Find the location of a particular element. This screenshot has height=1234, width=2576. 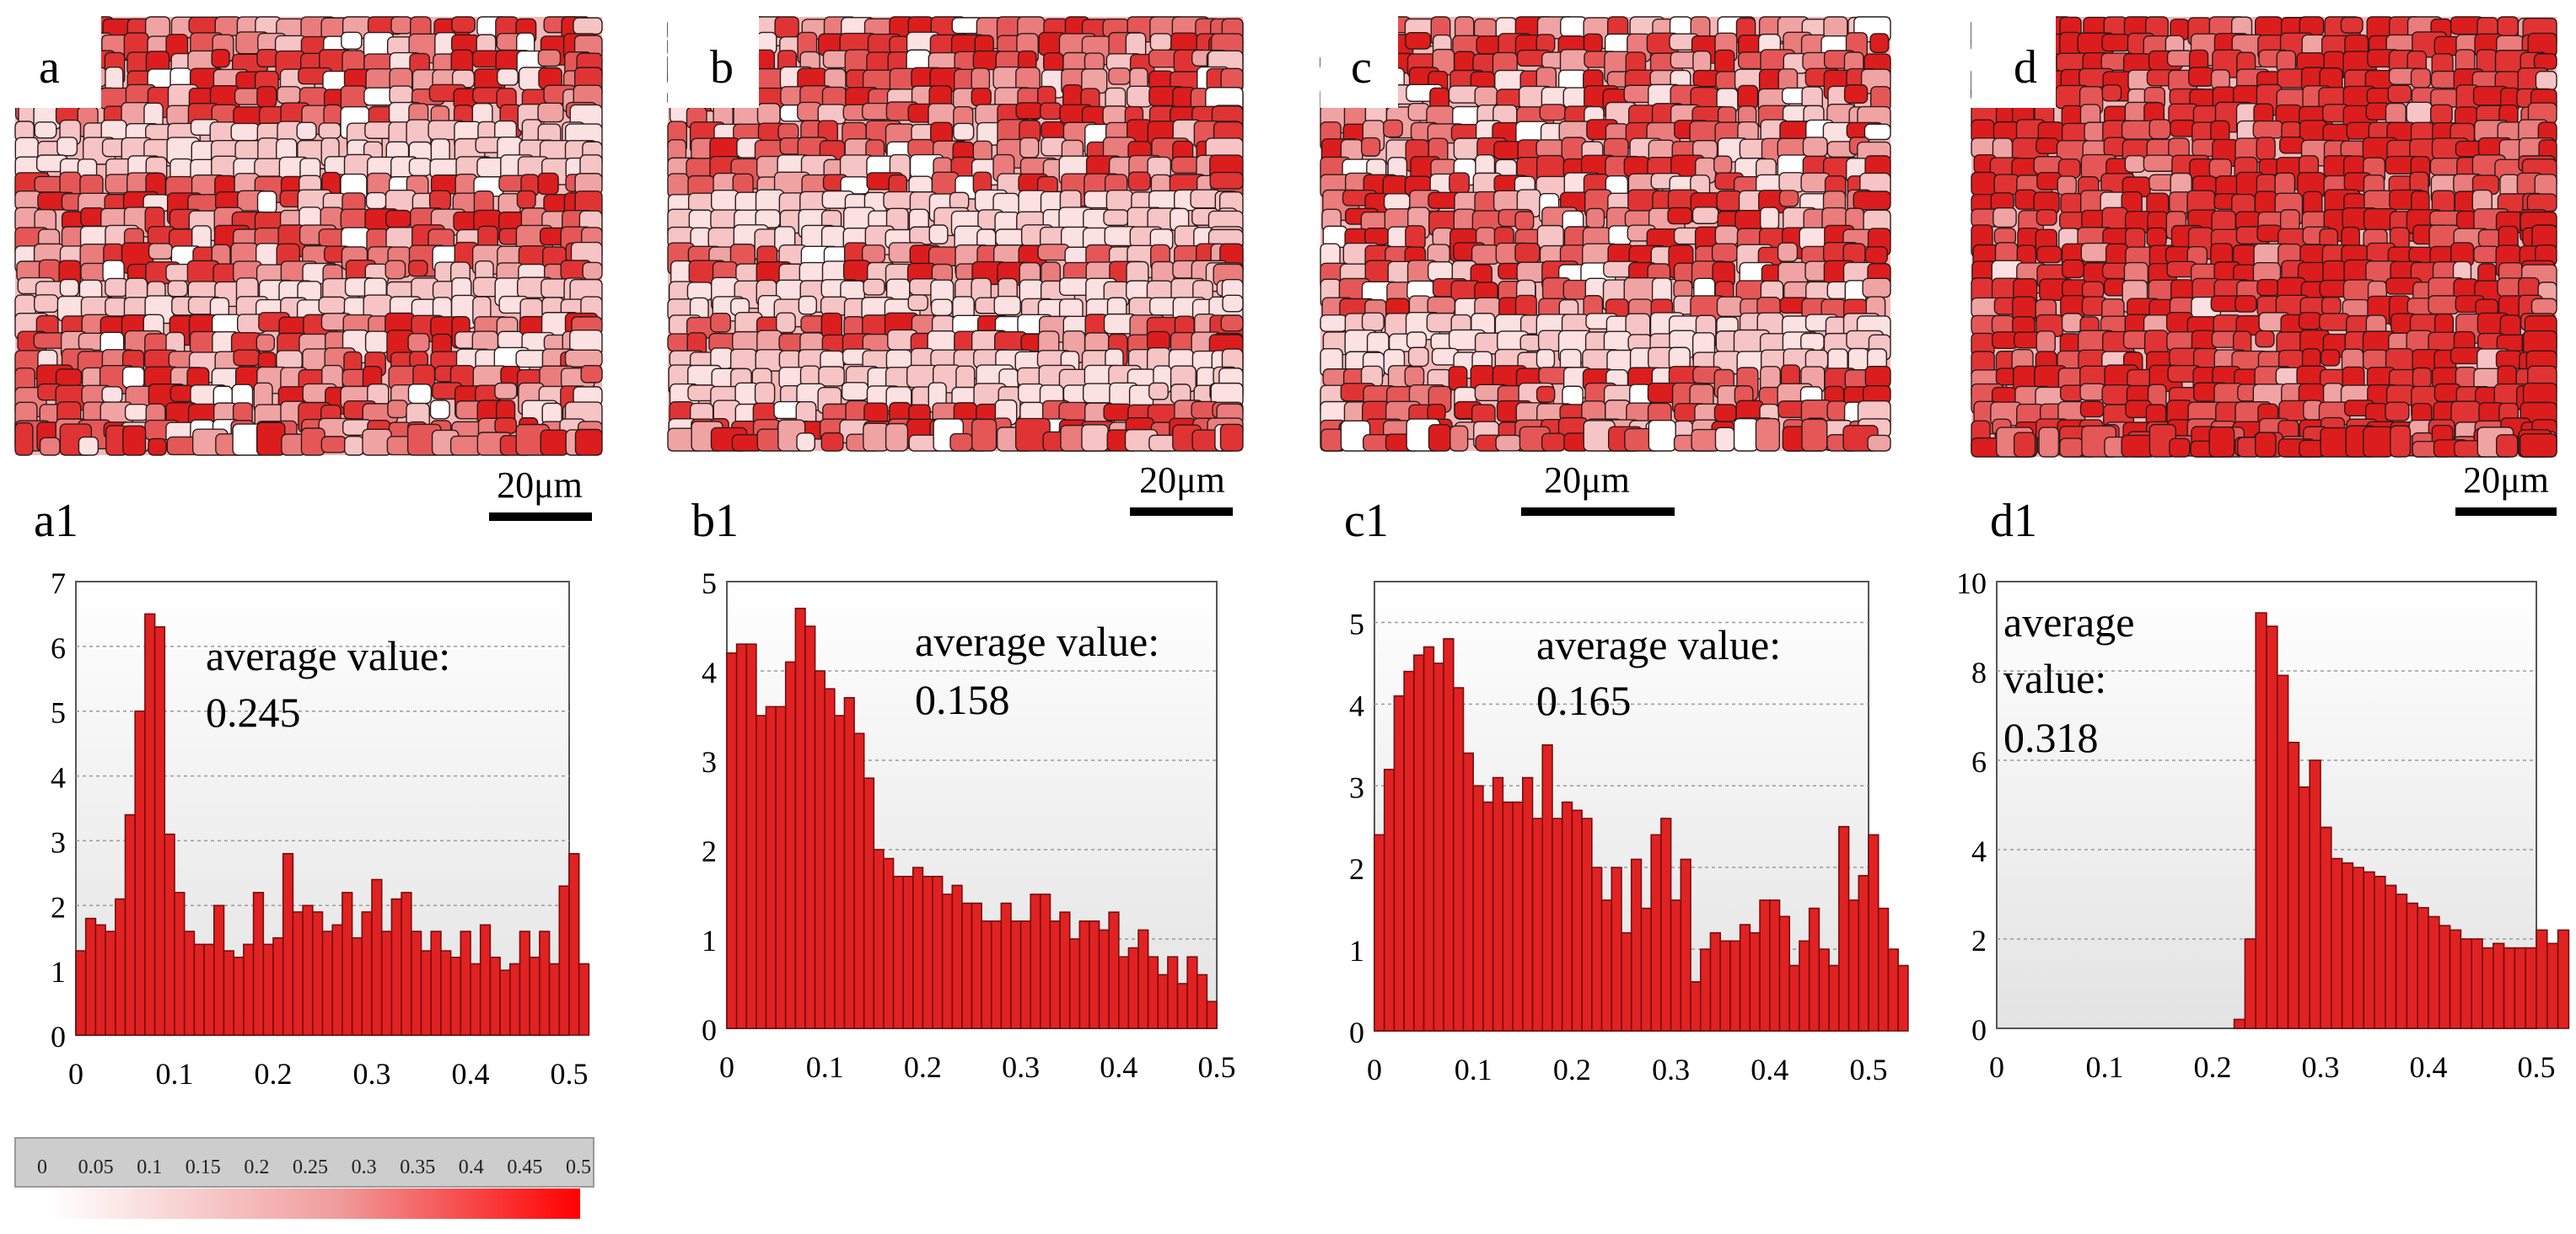

ytick-a1-5: 5 is located at coordinates (58, 713).